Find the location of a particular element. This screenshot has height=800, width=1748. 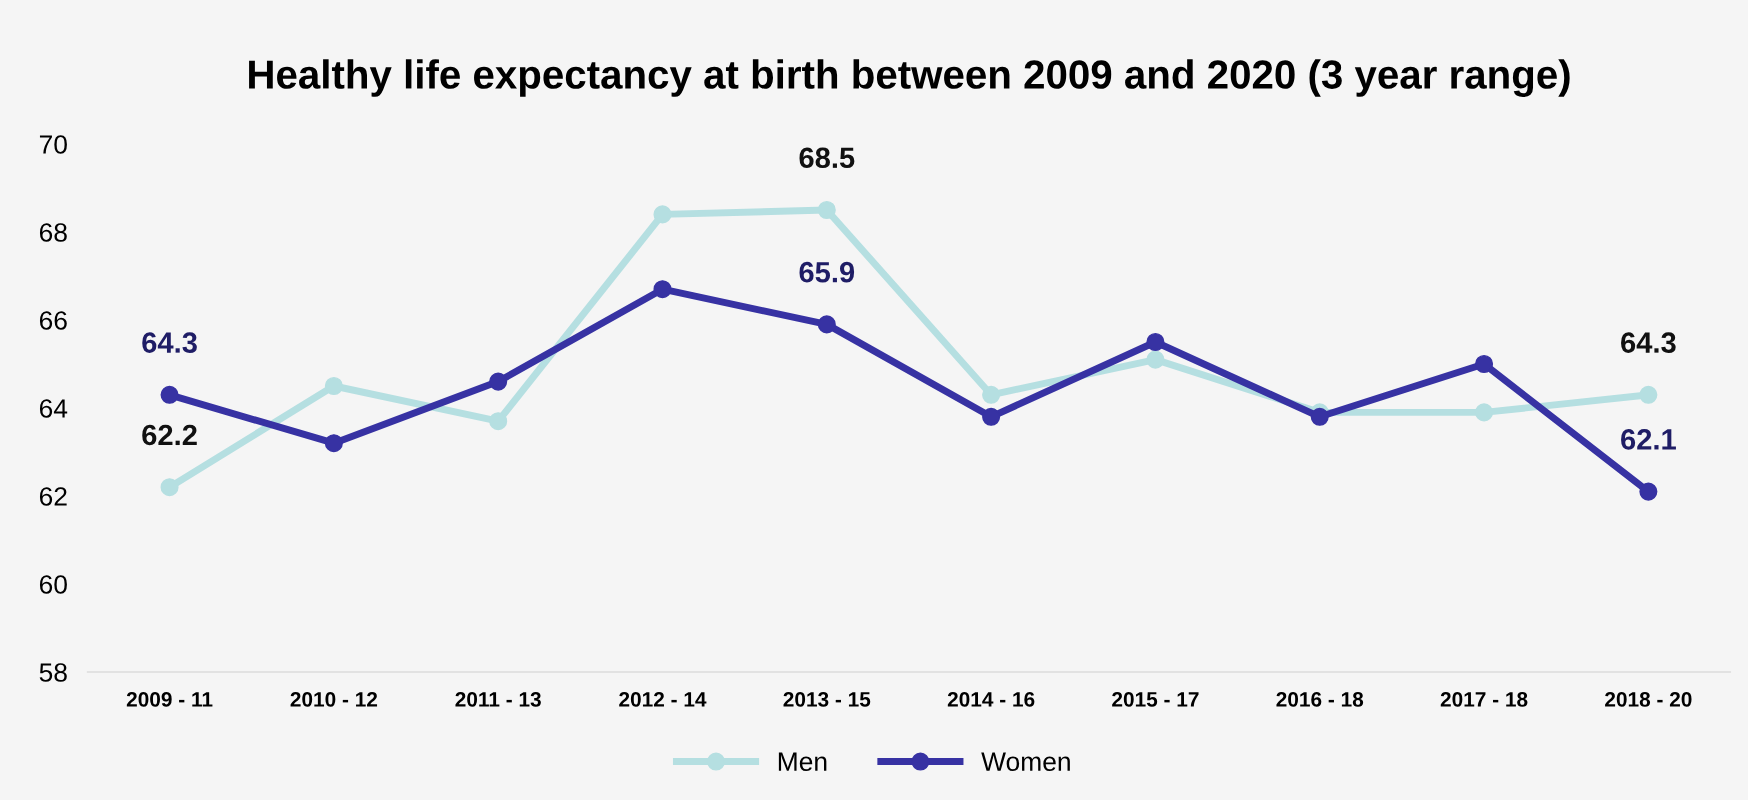

data-label: 62.1 is located at coordinates (1648, 439).